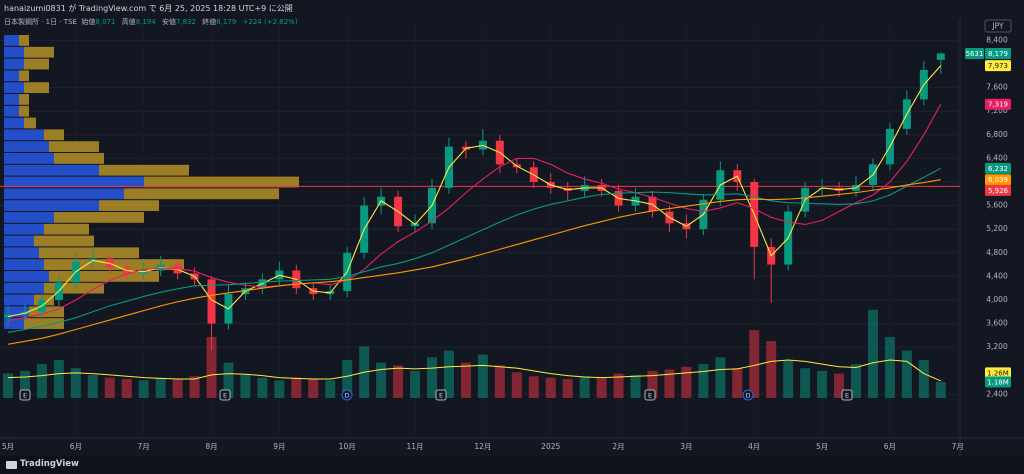 The height and width of the screenshot is (474, 1024). Describe the element at coordinates (997, 87) in the screenshot. I see `y-tick-label: 7,600` at that location.